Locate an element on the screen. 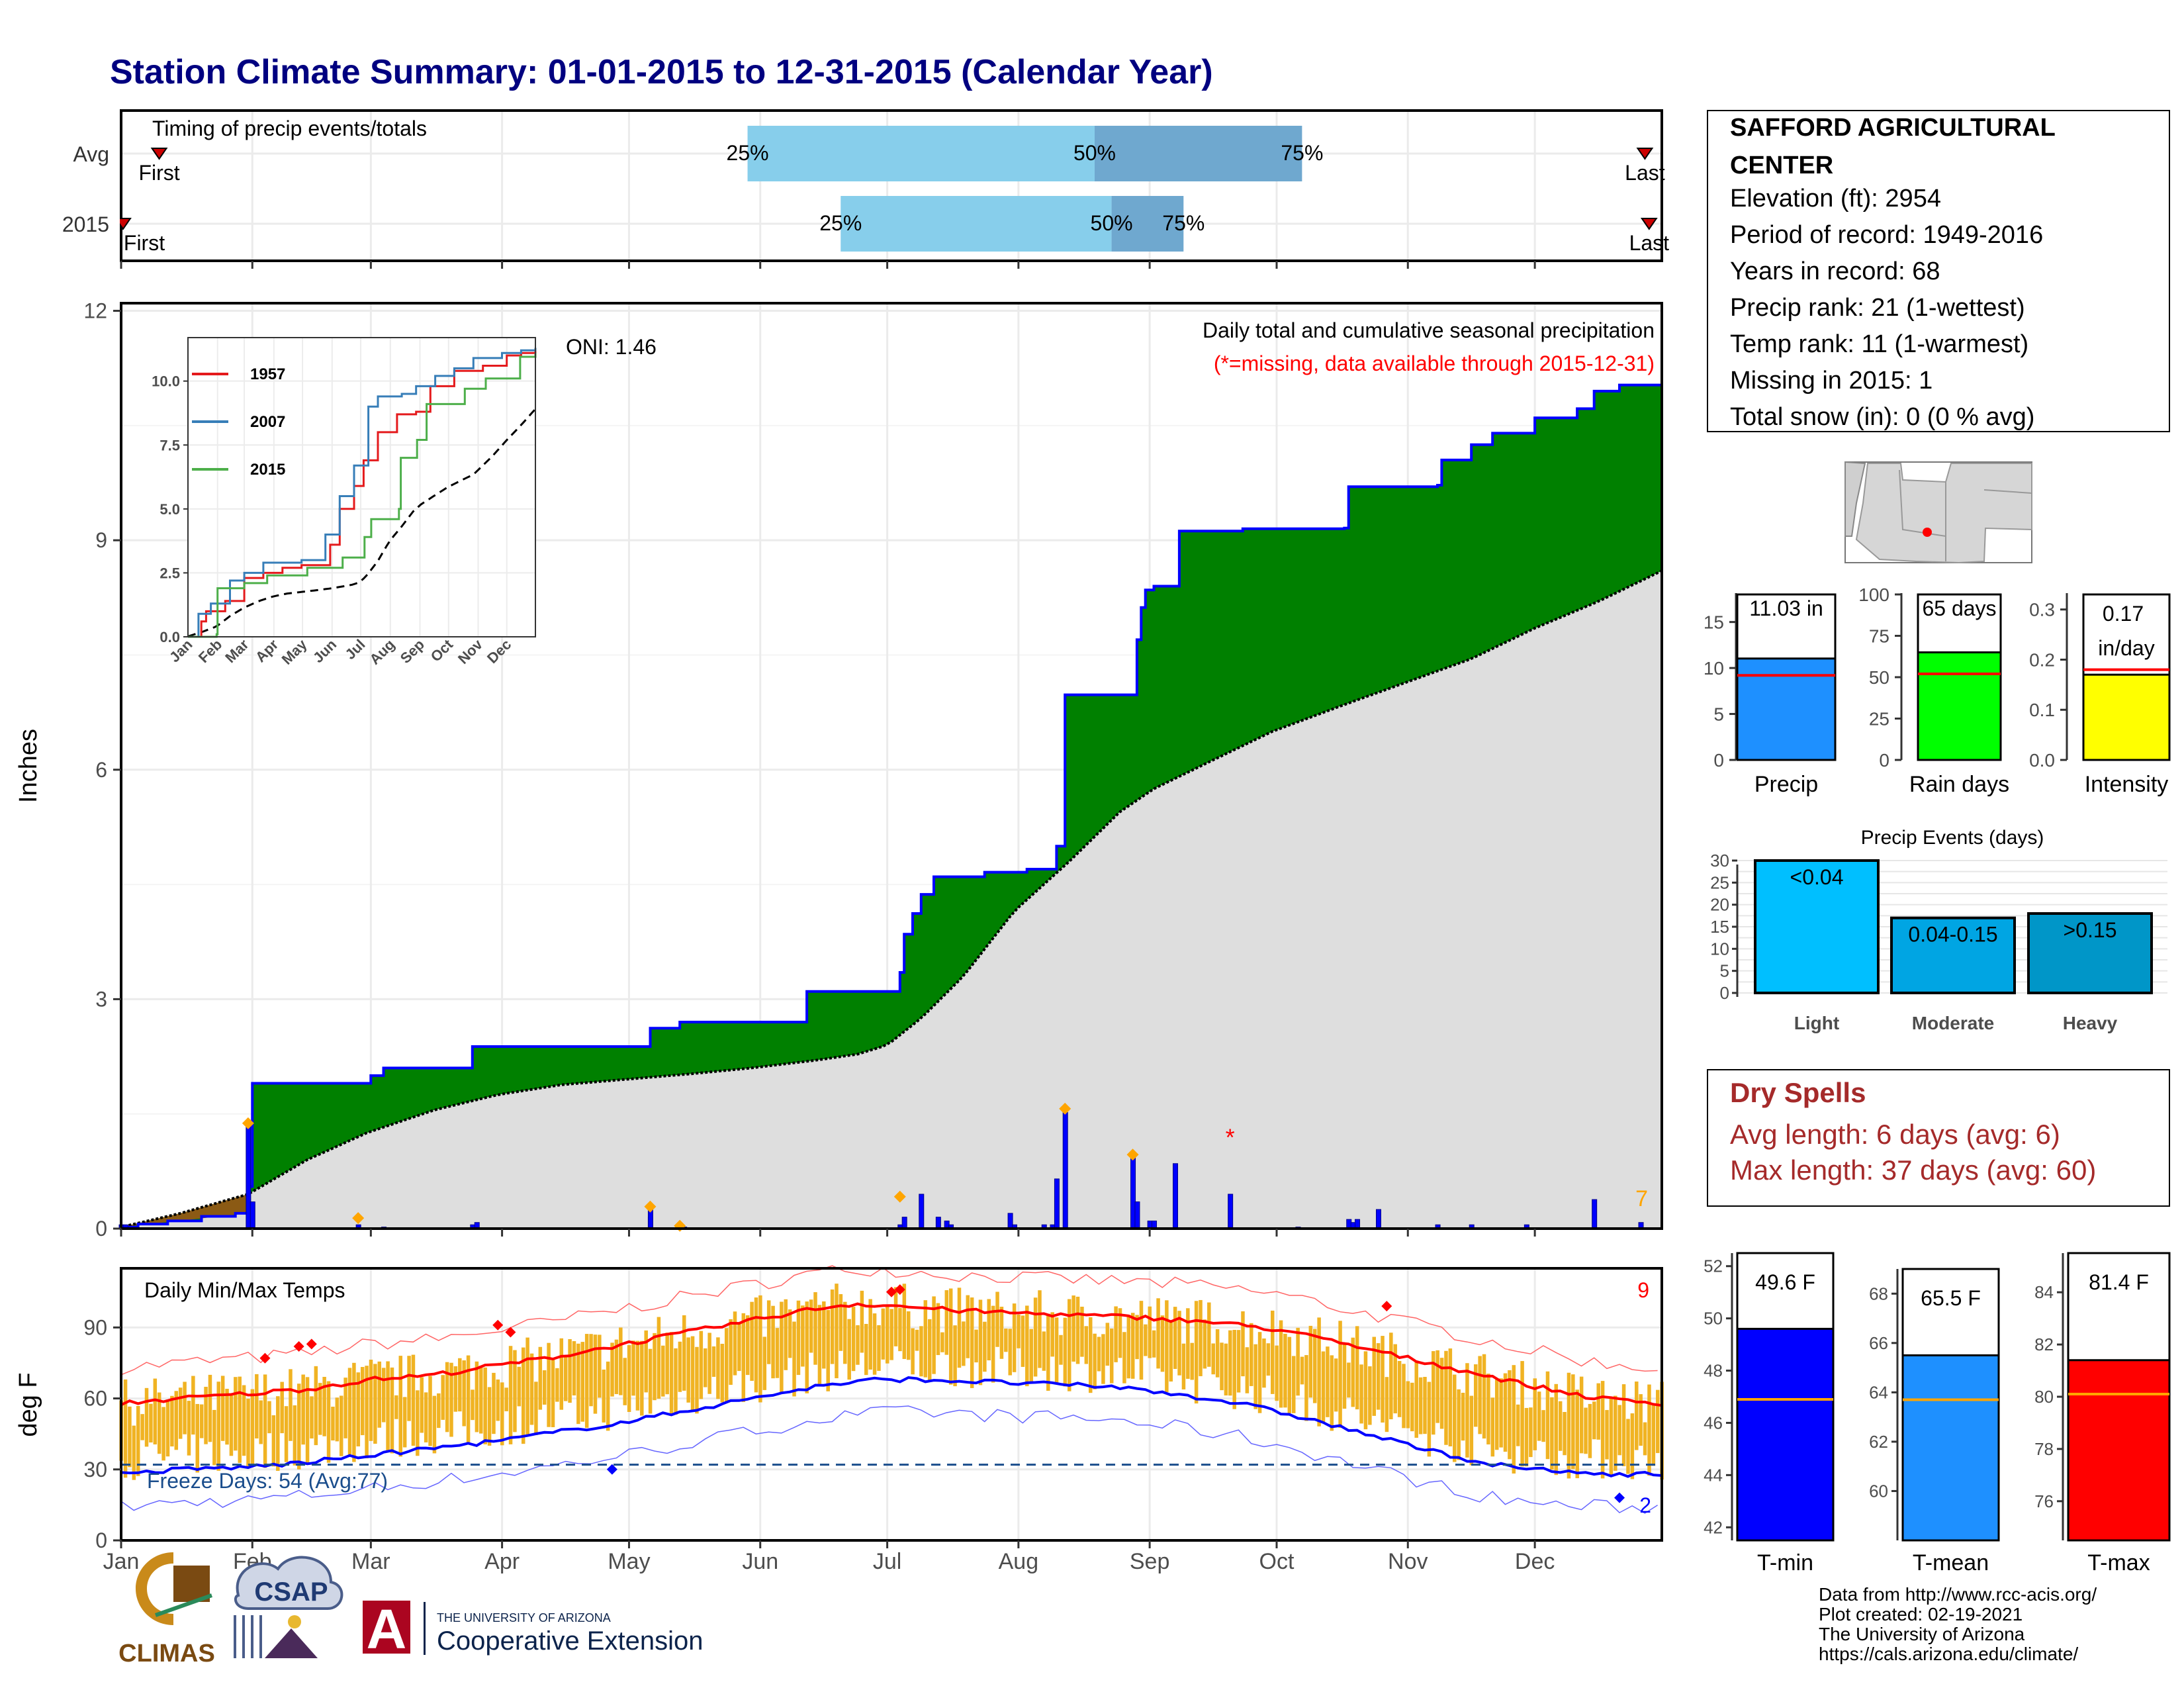 This screenshot has height=1688, width=2184. below-average-area is located at coordinates (184, 1210).